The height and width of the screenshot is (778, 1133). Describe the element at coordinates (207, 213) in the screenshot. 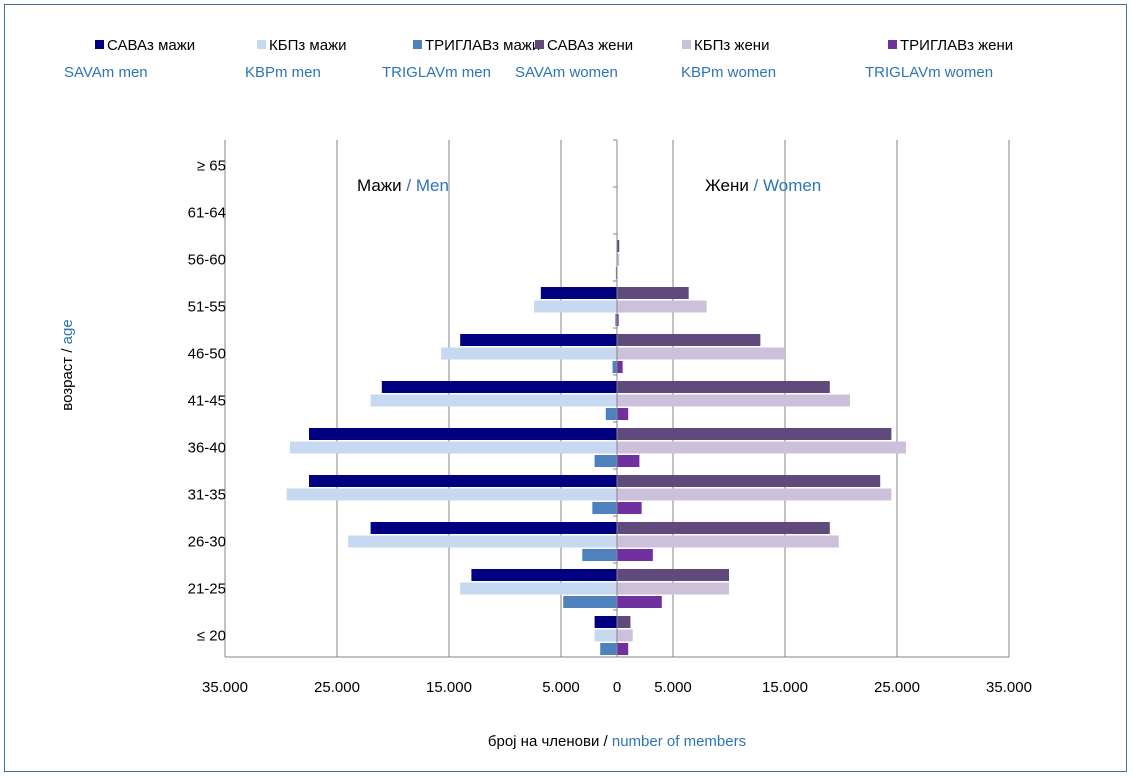

I see `y-tick-label: 61-64` at that location.